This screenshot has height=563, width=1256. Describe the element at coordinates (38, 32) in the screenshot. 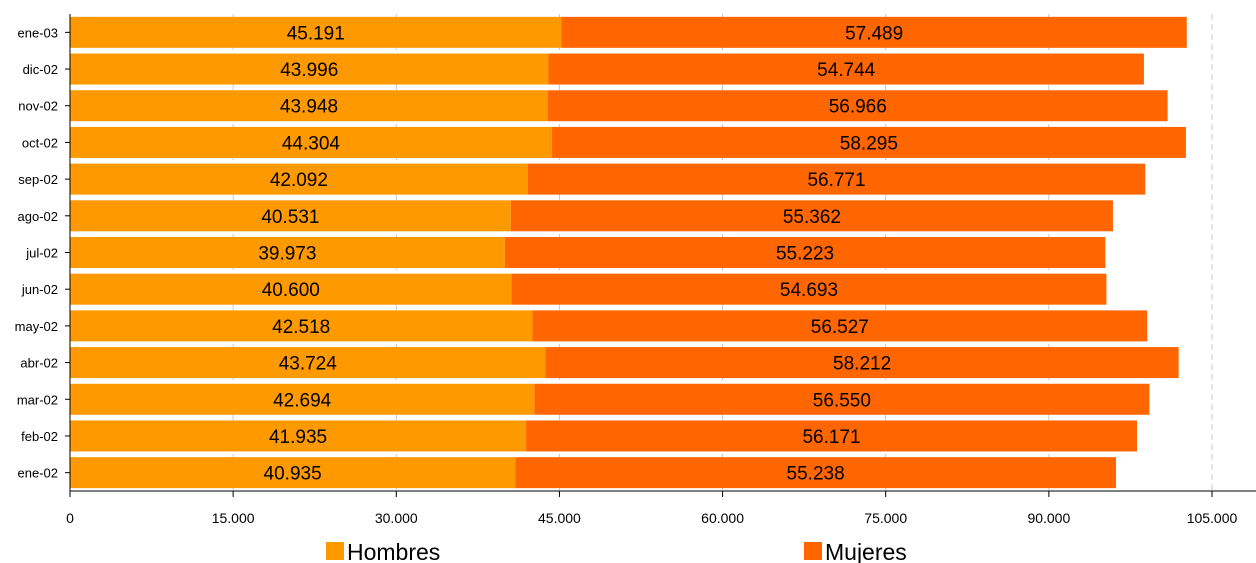

I see `category-label: ene-03` at that location.